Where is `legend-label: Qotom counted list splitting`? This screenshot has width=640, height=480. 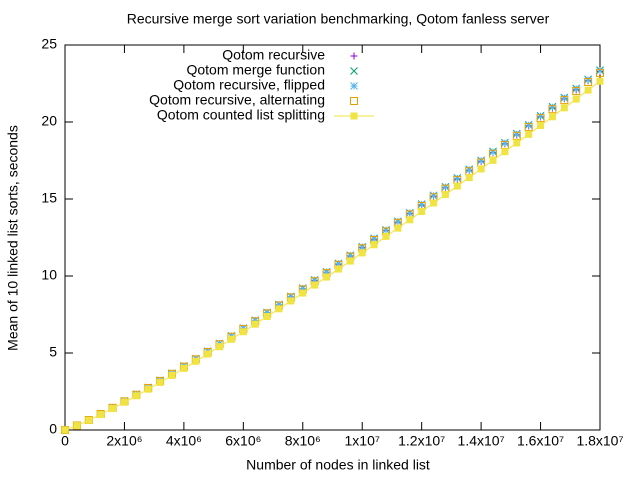
legend-label: Qotom counted list splitting is located at coordinates (241, 115).